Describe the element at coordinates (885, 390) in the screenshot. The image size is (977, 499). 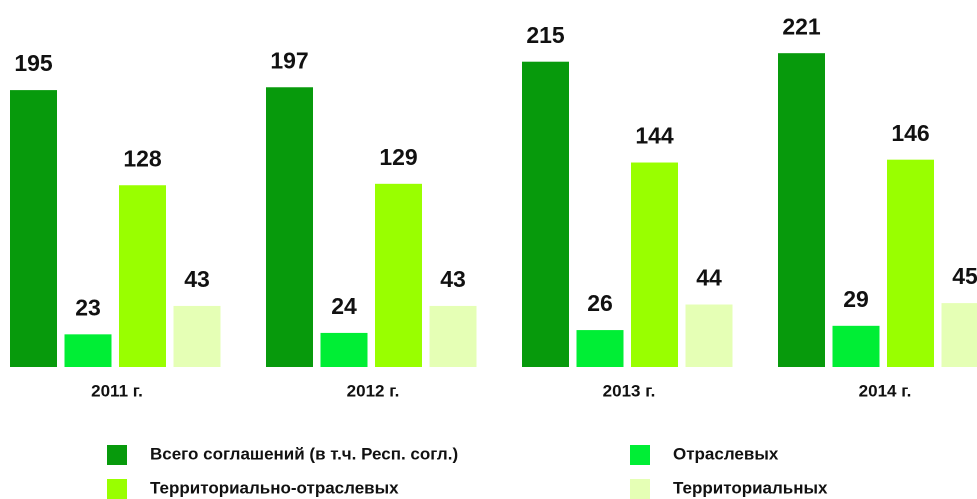
I see `x-tick-label: 2014 г.` at that location.